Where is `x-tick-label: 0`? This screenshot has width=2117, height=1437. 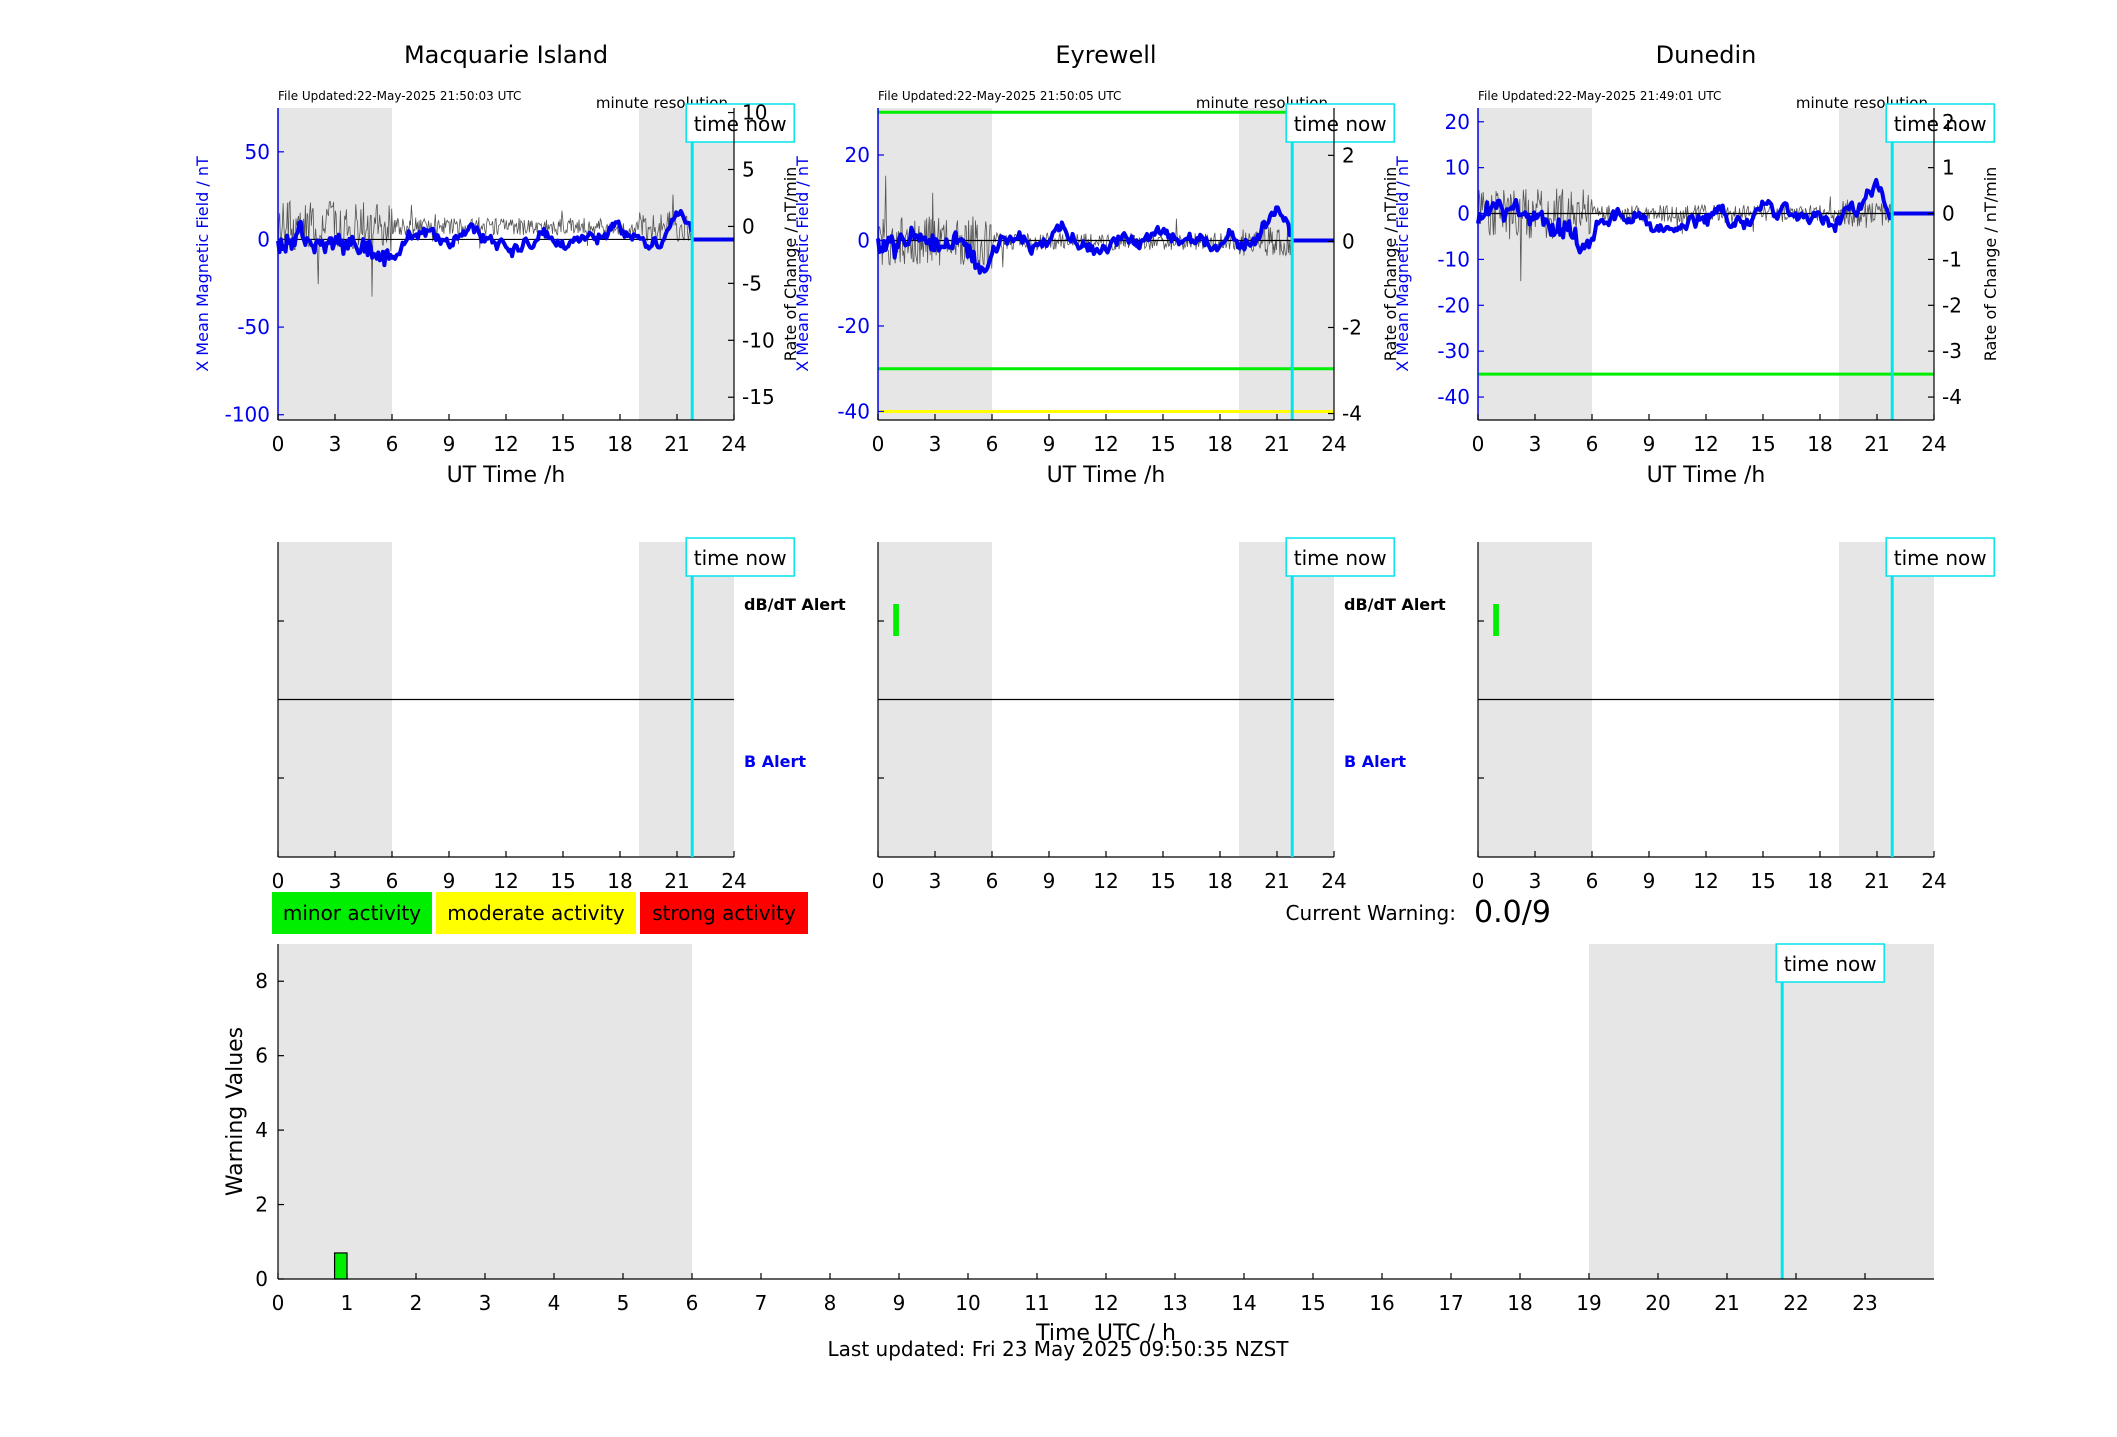
x-tick-label: 0 is located at coordinates (278, 881).